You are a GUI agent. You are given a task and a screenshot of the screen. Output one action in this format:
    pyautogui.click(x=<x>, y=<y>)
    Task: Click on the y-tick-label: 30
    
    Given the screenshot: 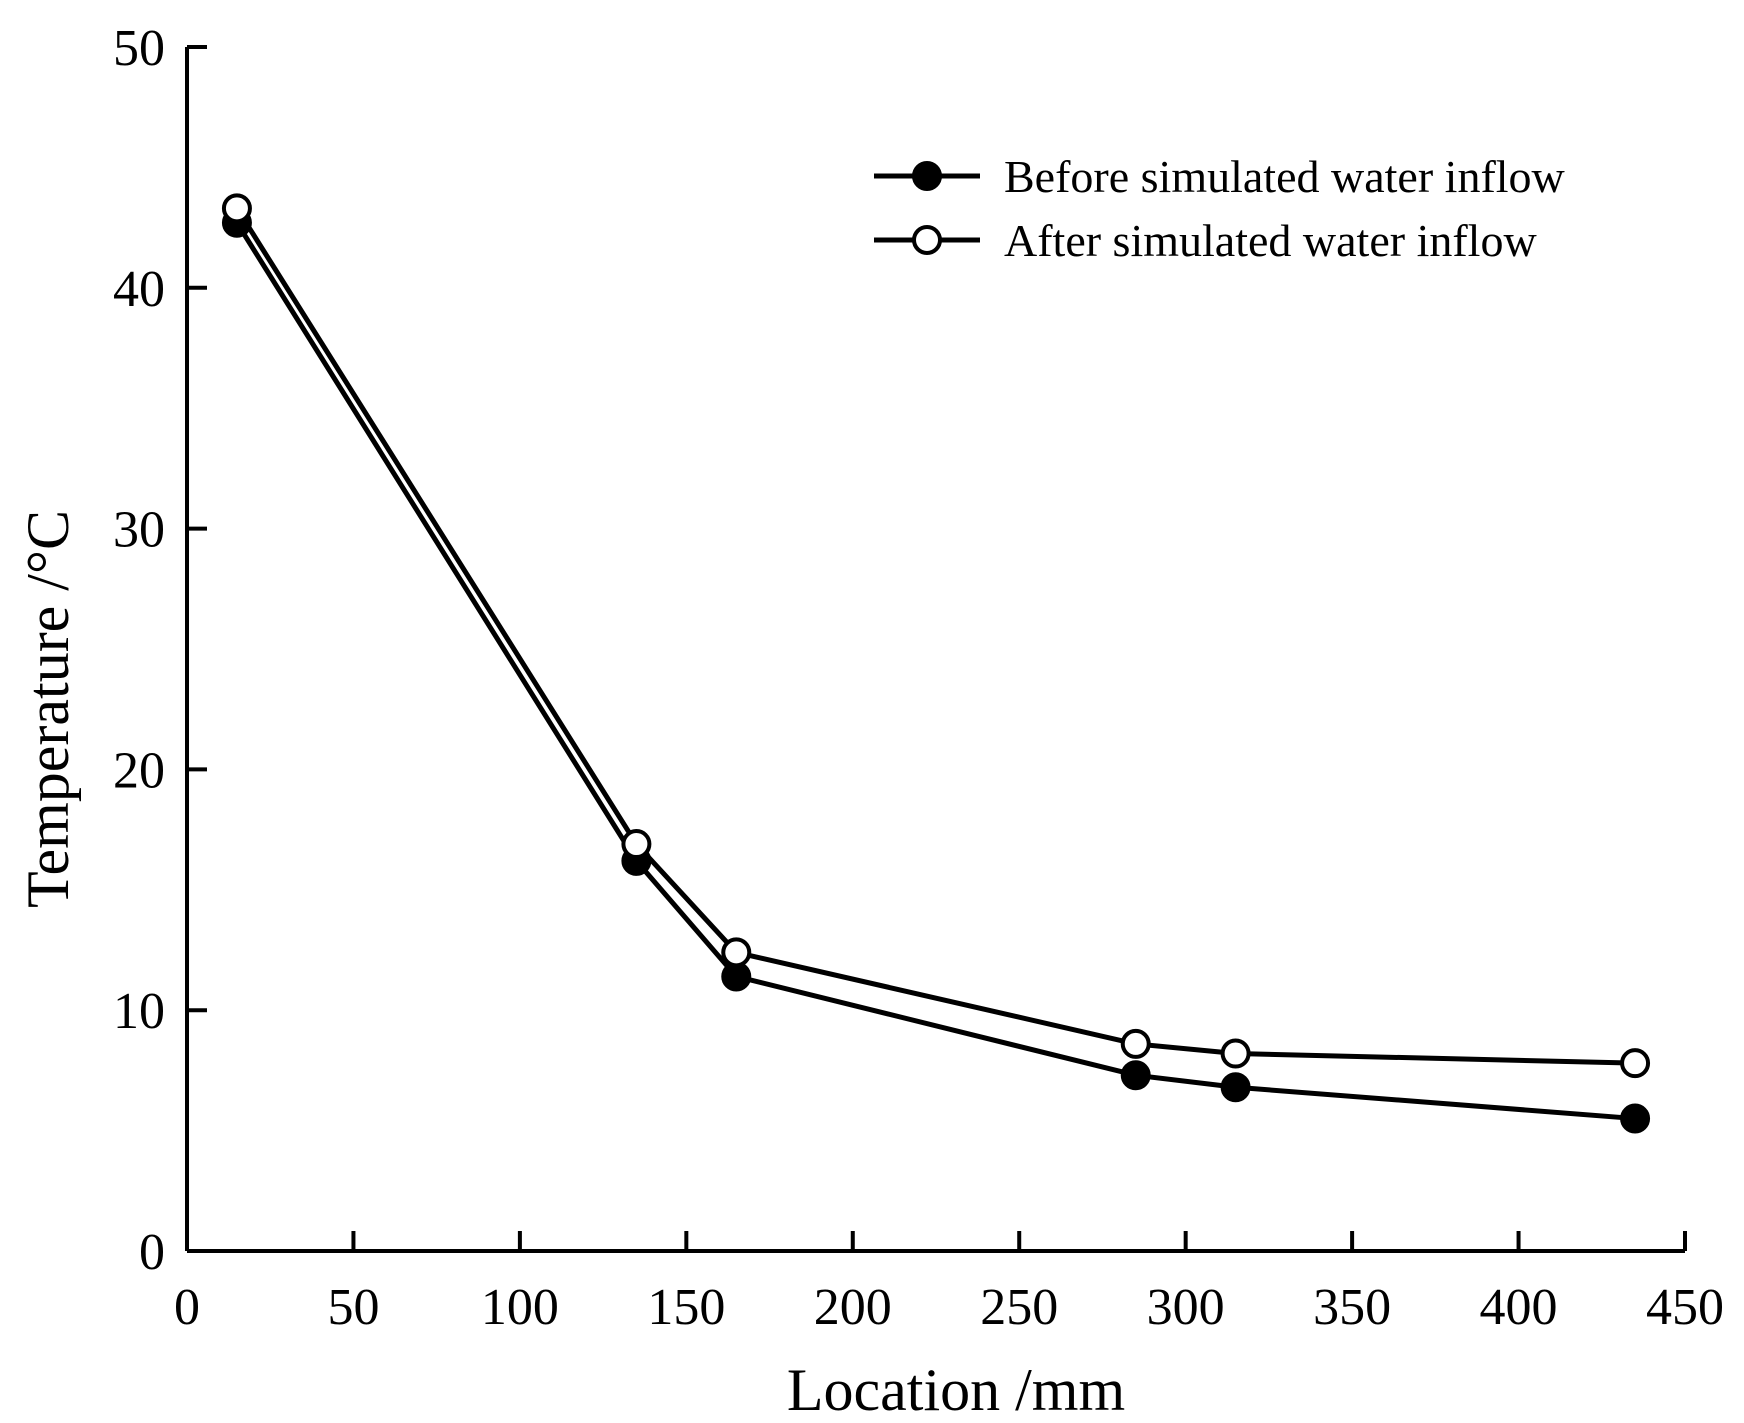 What is the action you would take?
    pyautogui.click(x=139, y=530)
    